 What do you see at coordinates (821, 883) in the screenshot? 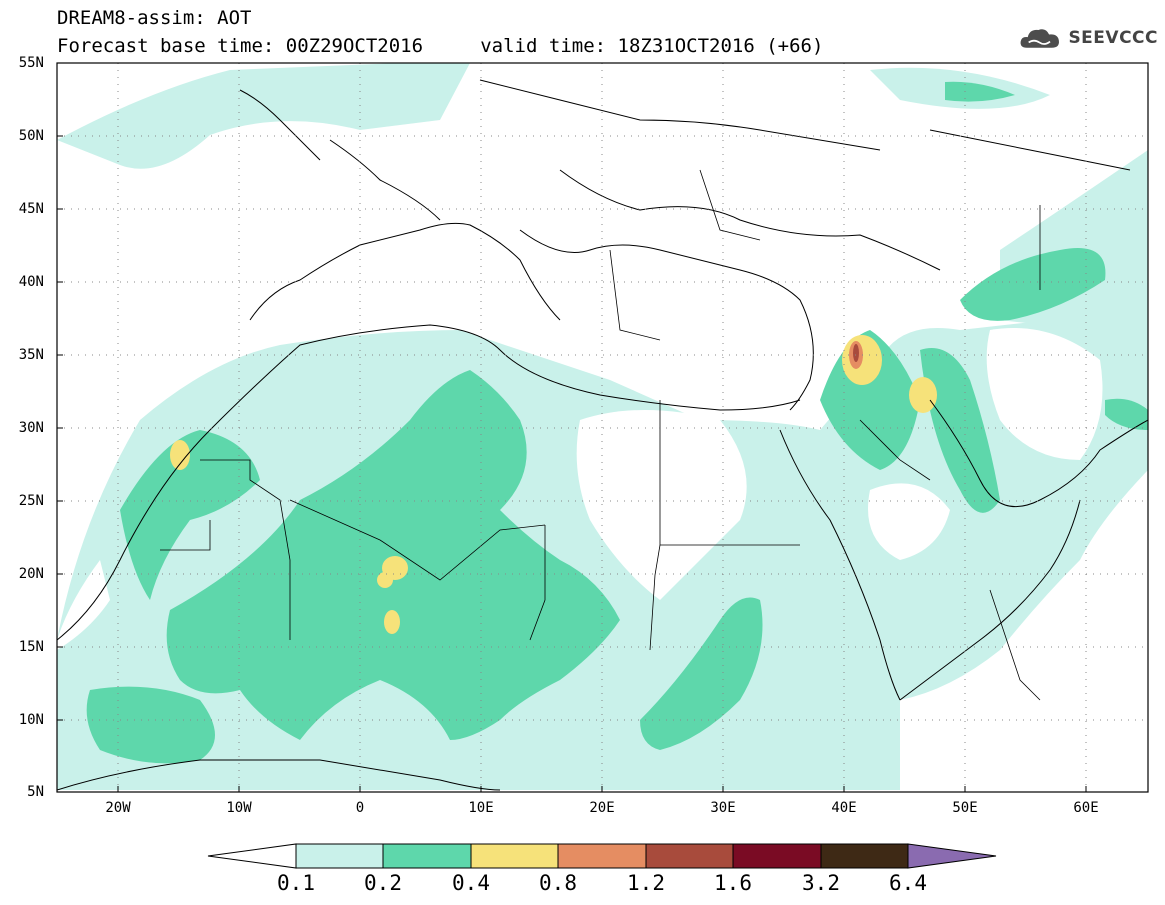
I see `colorbar-label: 3.2` at bounding box center [821, 883].